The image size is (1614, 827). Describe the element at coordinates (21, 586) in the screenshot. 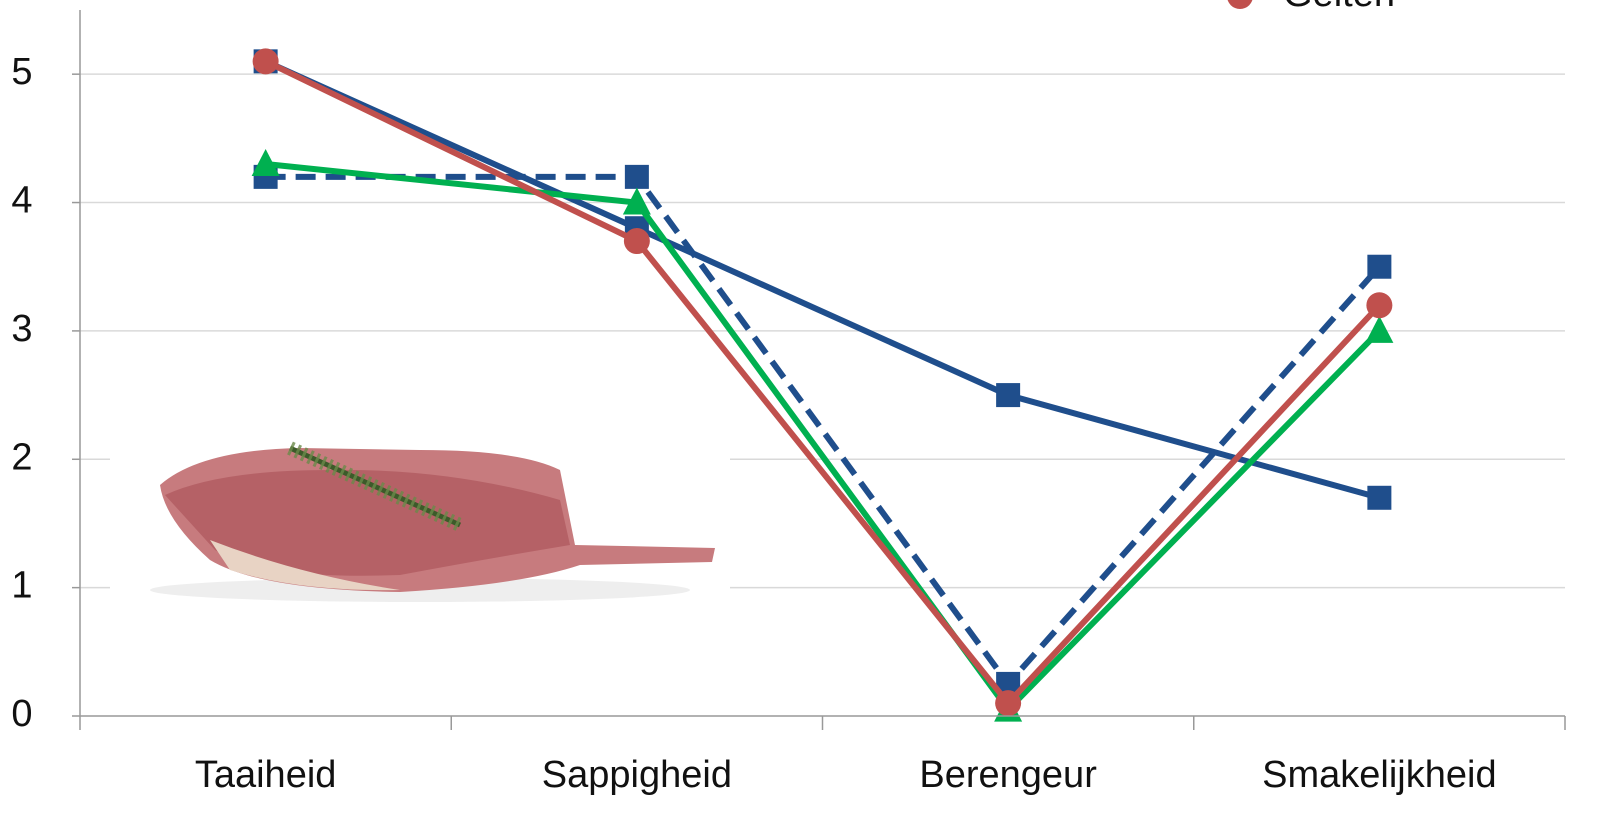

I see `y-tick-label: 1` at that location.